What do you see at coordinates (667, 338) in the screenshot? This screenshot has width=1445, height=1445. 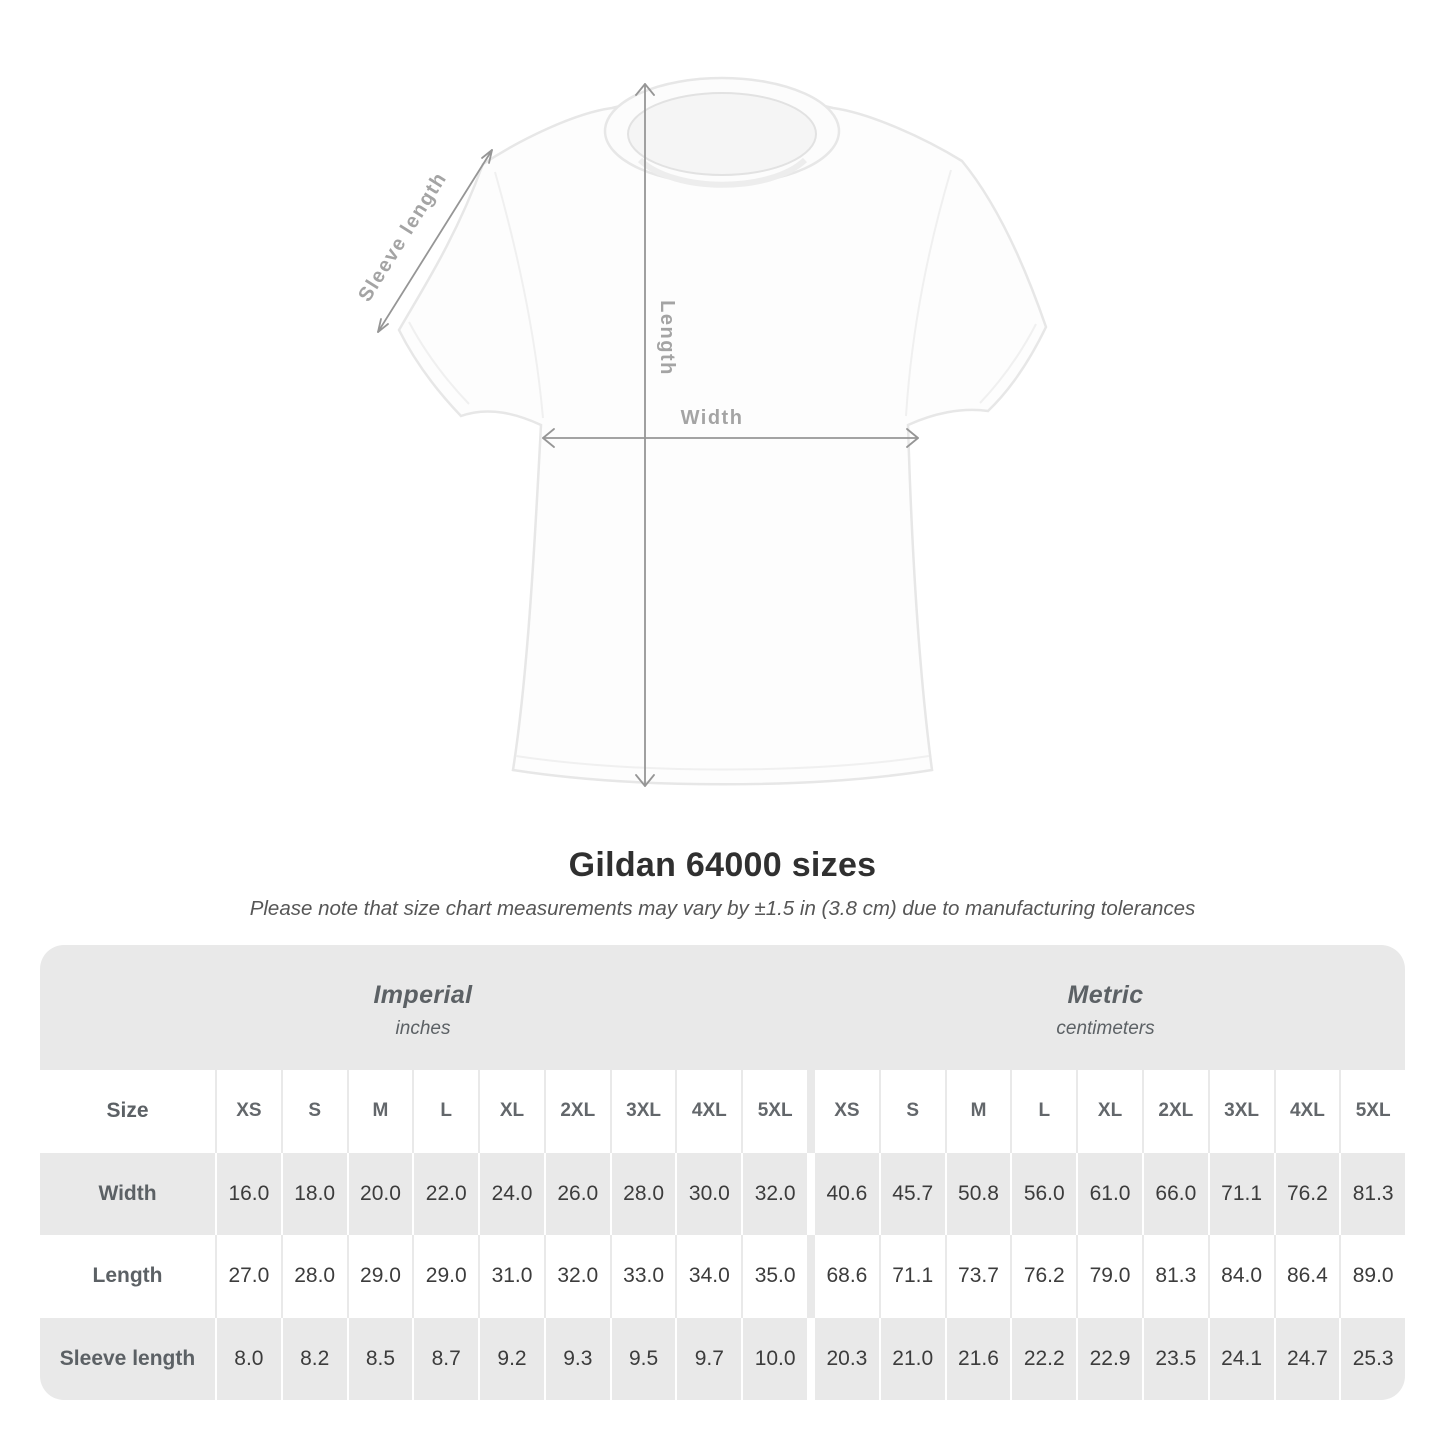 I see `length-label: Length` at bounding box center [667, 338].